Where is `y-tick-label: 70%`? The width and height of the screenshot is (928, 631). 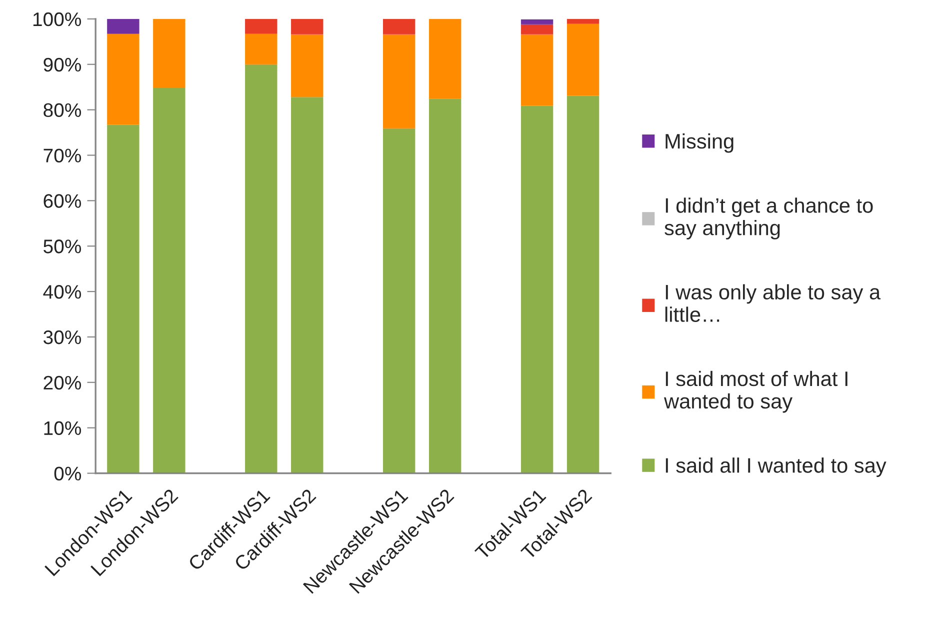
y-tick-label: 70% is located at coordinates (63, 155).